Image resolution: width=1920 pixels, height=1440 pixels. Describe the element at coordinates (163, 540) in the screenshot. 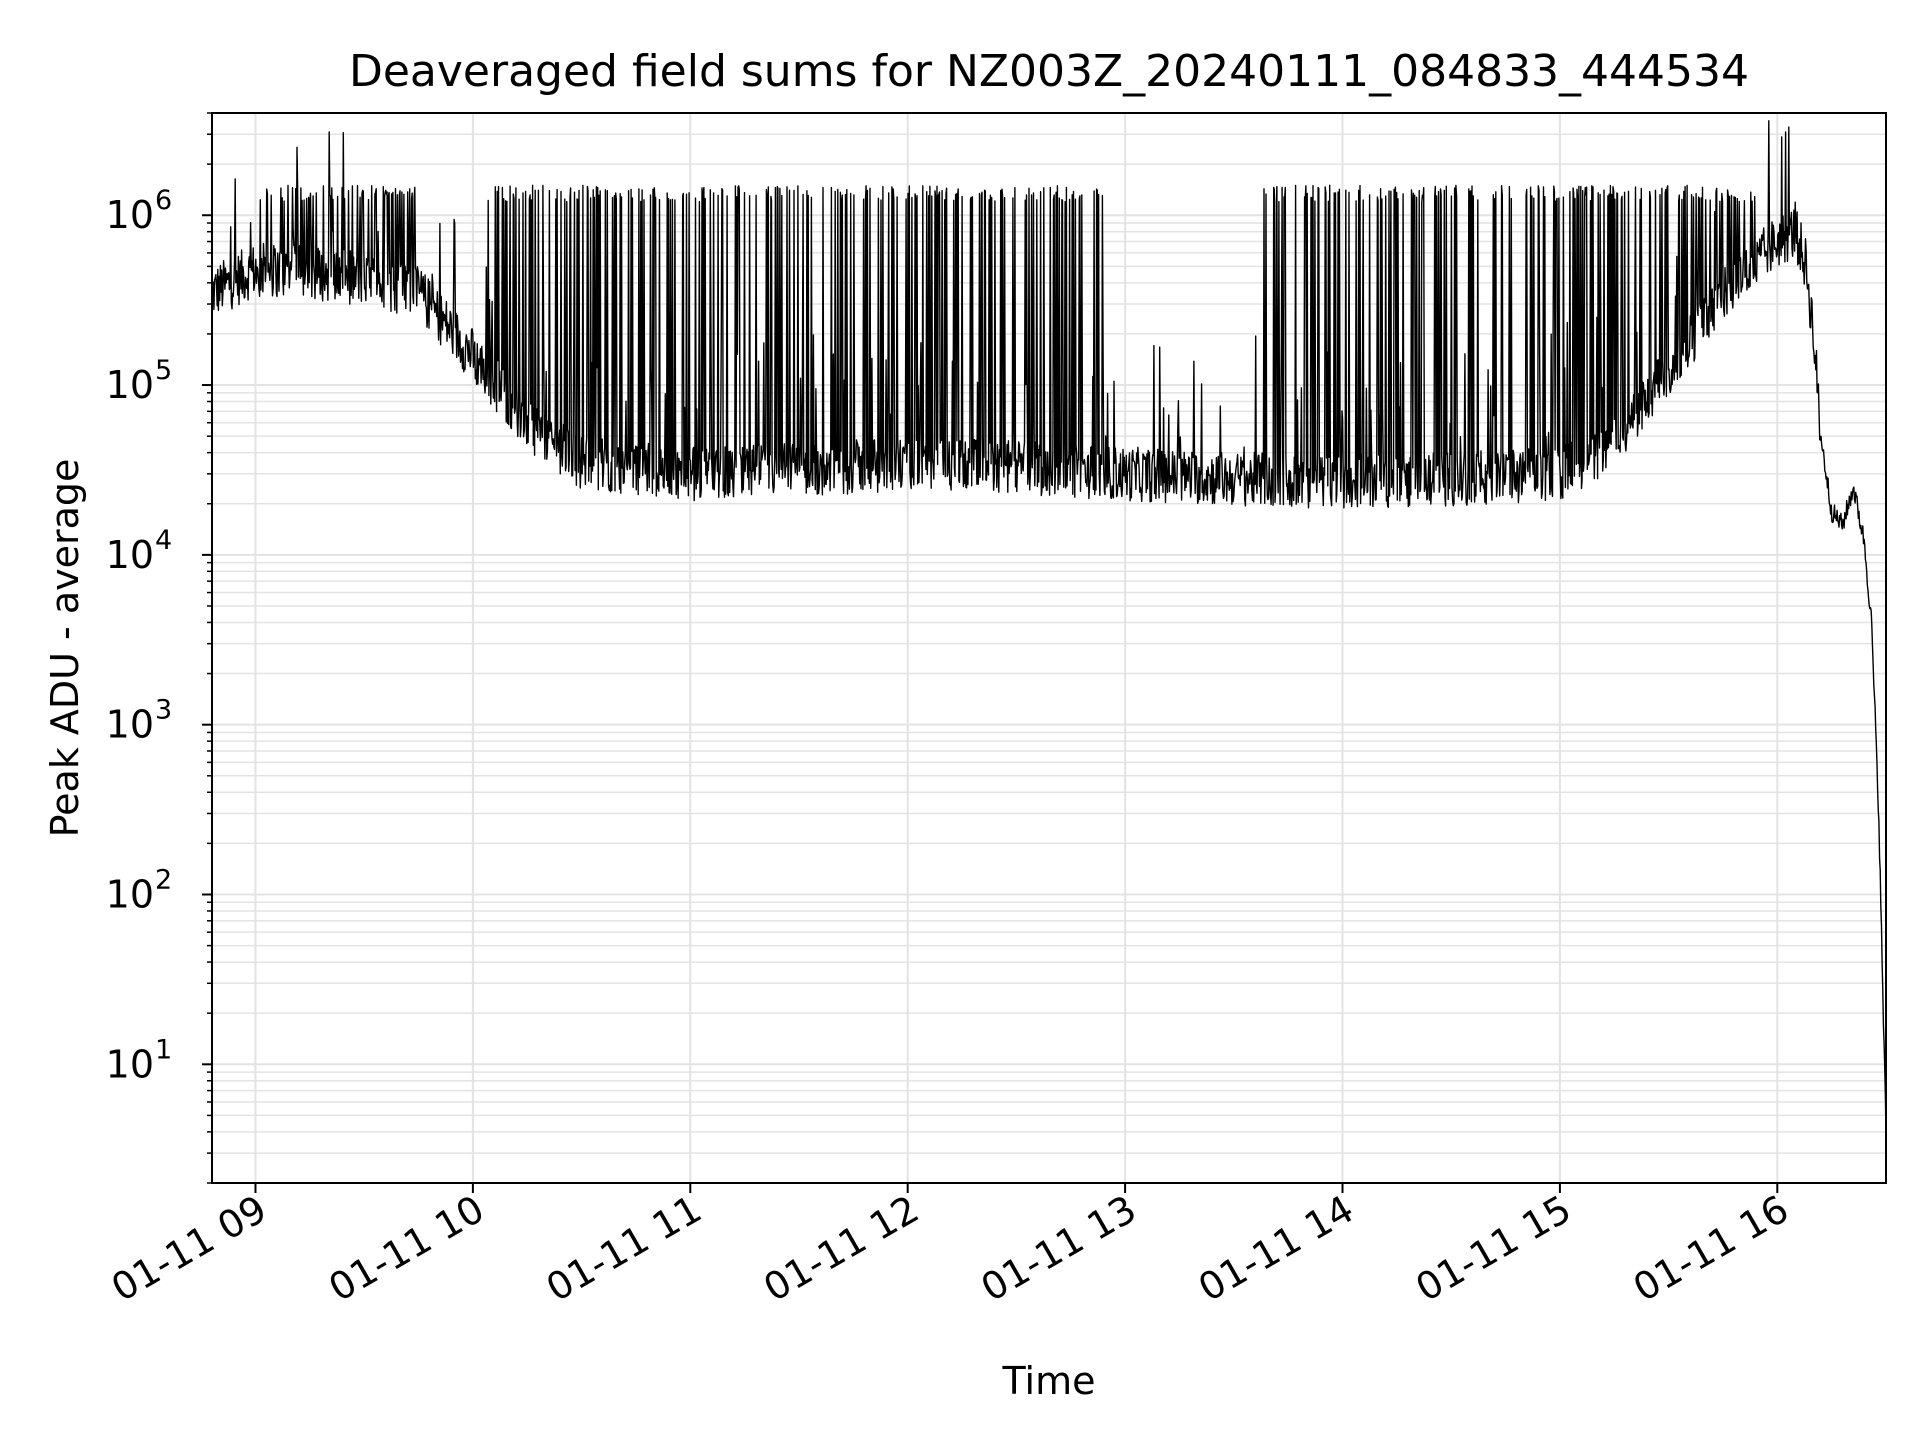

I see `y-tick-exponent: 4` at that location.